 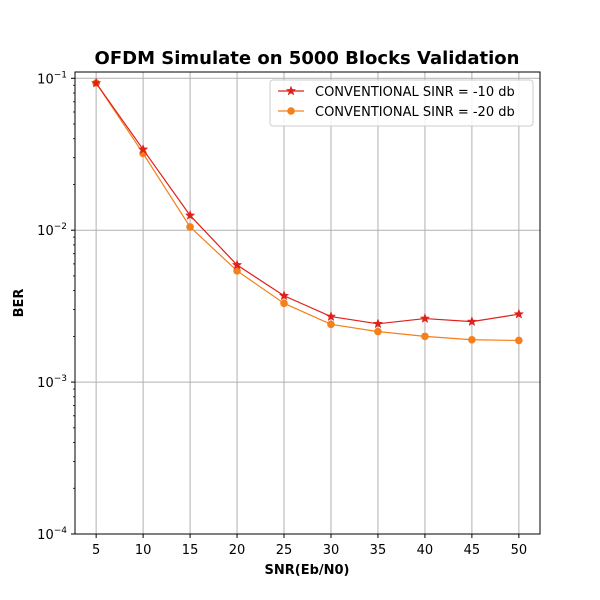 I want to click on x-axis-label: SNR(Eb/N0), so click(x=307, y=570).